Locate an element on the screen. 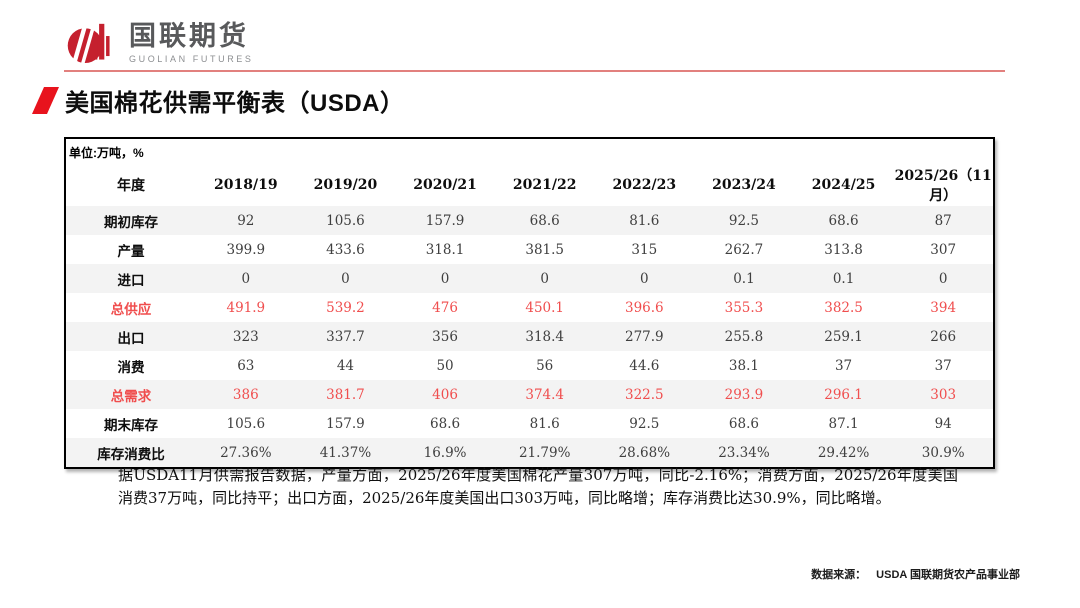 Image resolution: width=1080 pixels, height=608 pixels. table-cell: 318.1 is located at coordinates (445, 249).